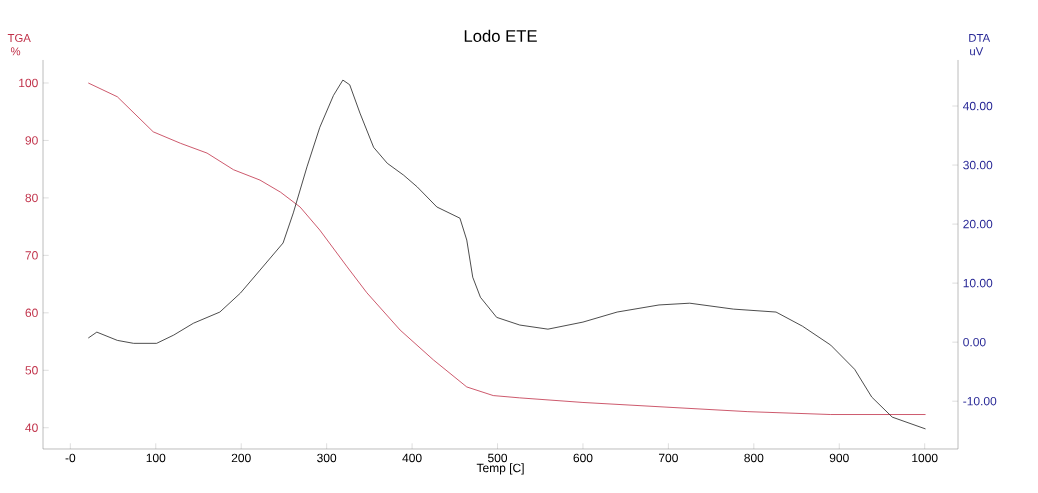 The height and width of the screenshot is (493, 1038). Describe the element at coordinates (31, 370) in the screenshot. I see `y-tick-label: 50` at that location.